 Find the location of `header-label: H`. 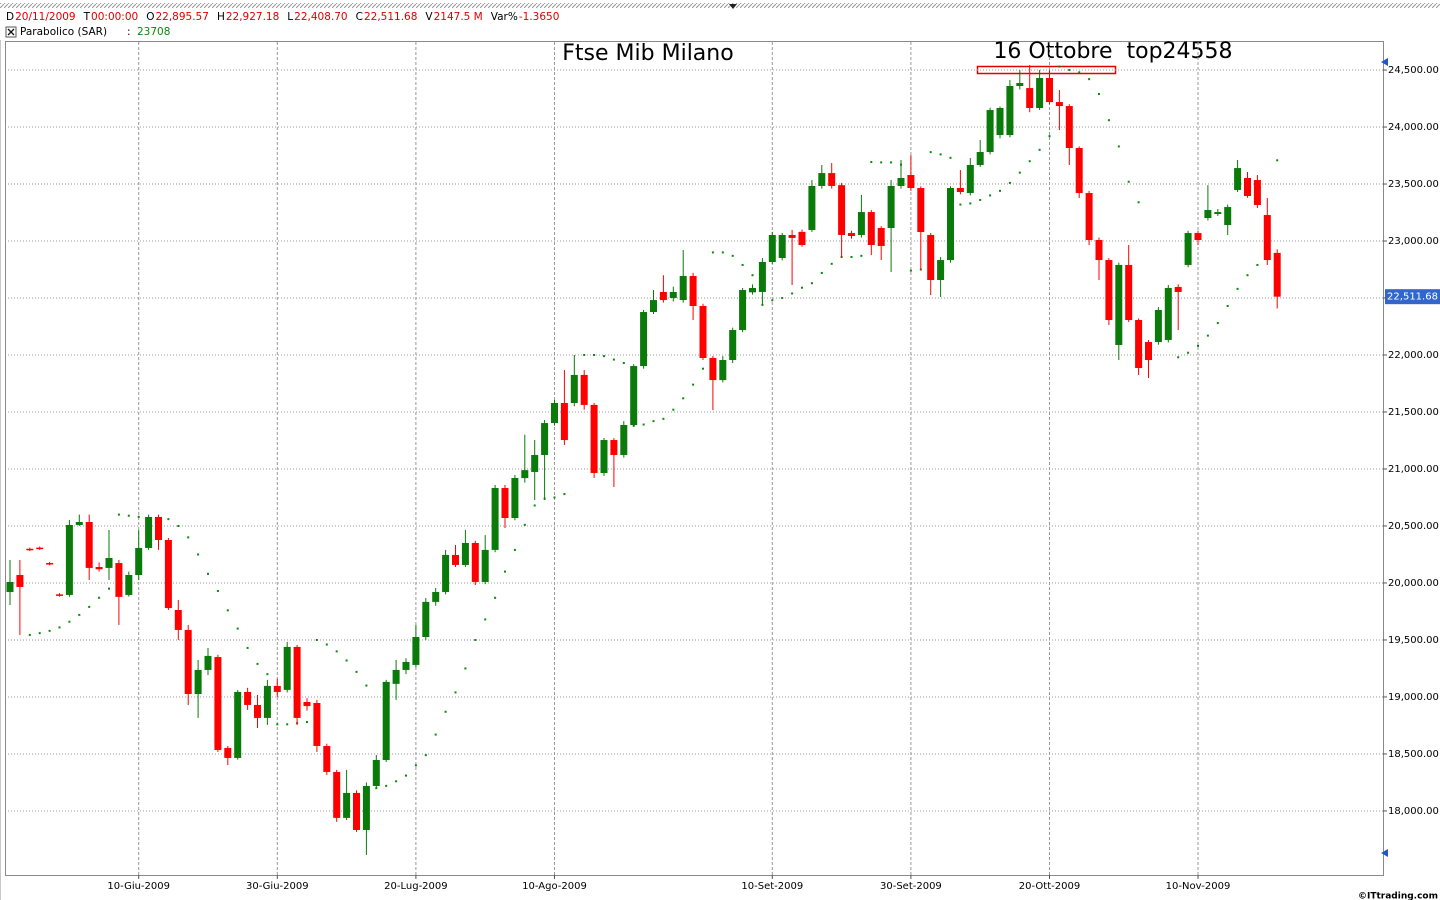

header-label: H is located at coordinates (221, 17).